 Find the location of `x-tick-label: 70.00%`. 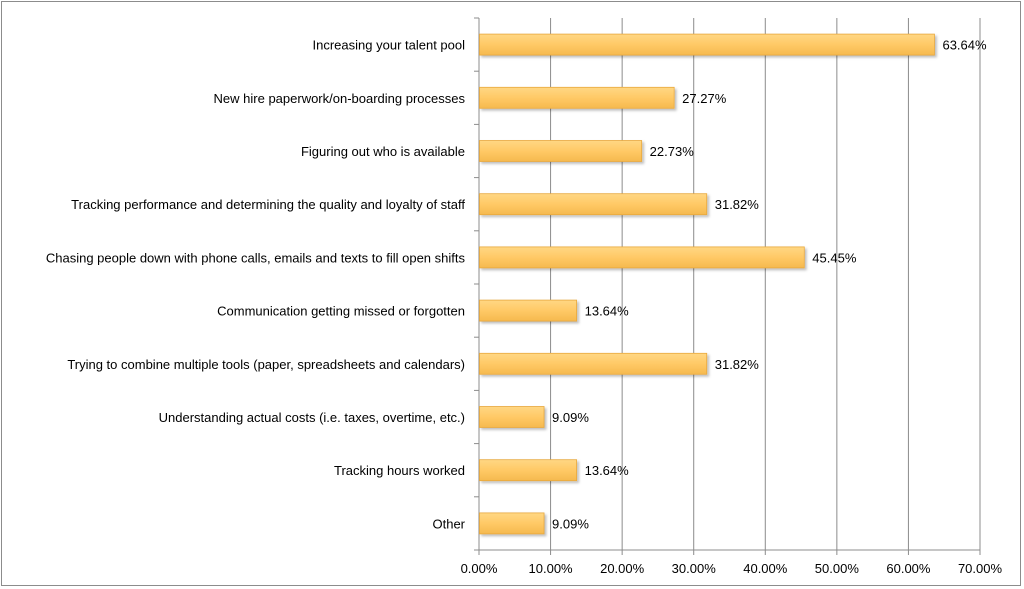

x-tick-label: 70.00% is located at coordinates (980, 568).